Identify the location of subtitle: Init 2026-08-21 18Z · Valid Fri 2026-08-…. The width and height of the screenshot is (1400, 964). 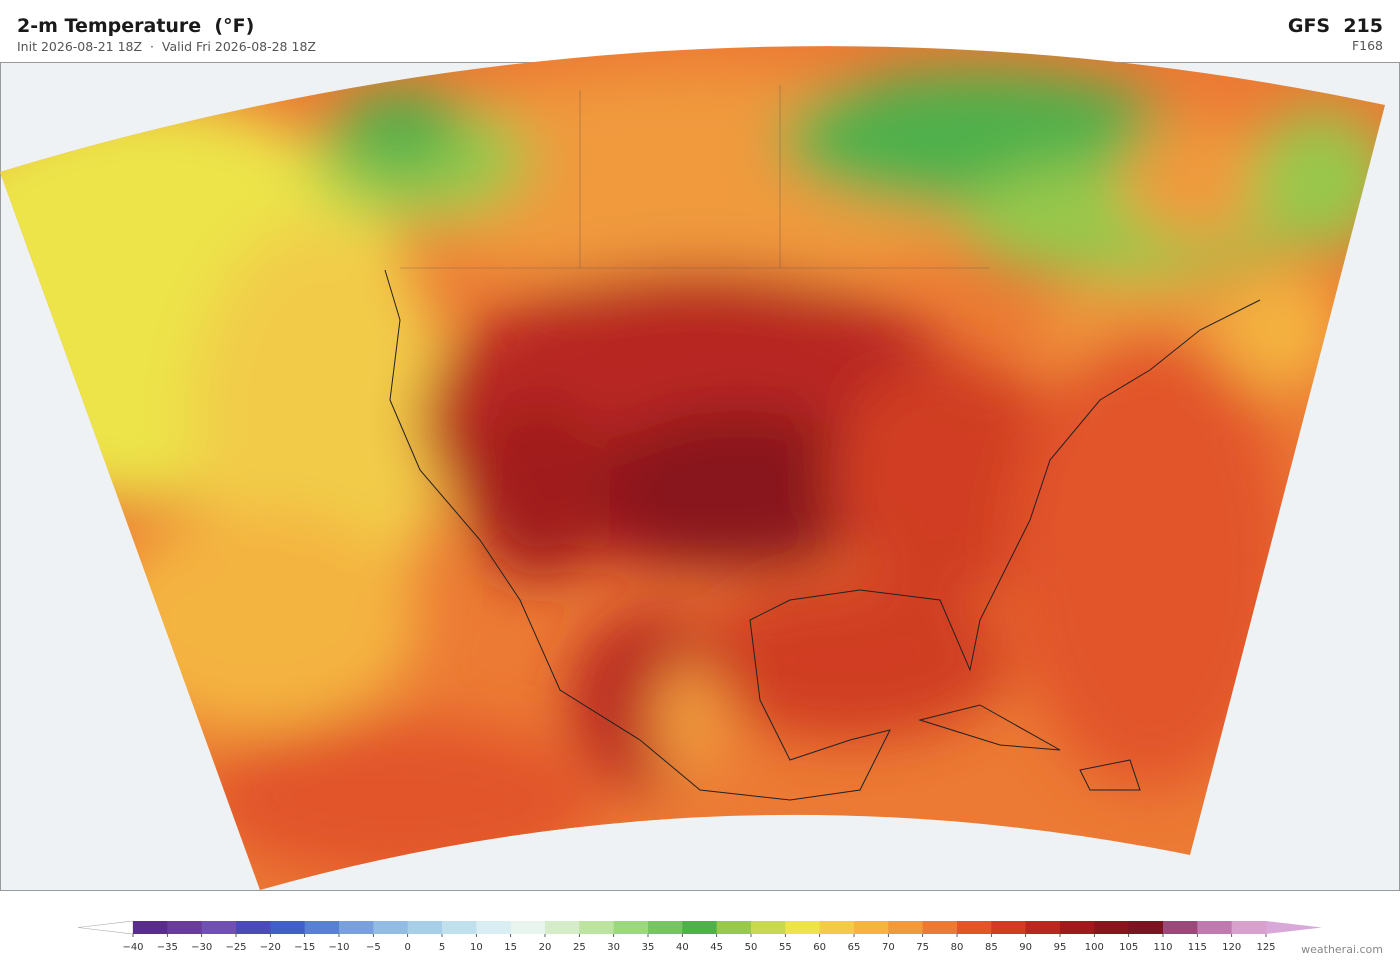
(166, 46).